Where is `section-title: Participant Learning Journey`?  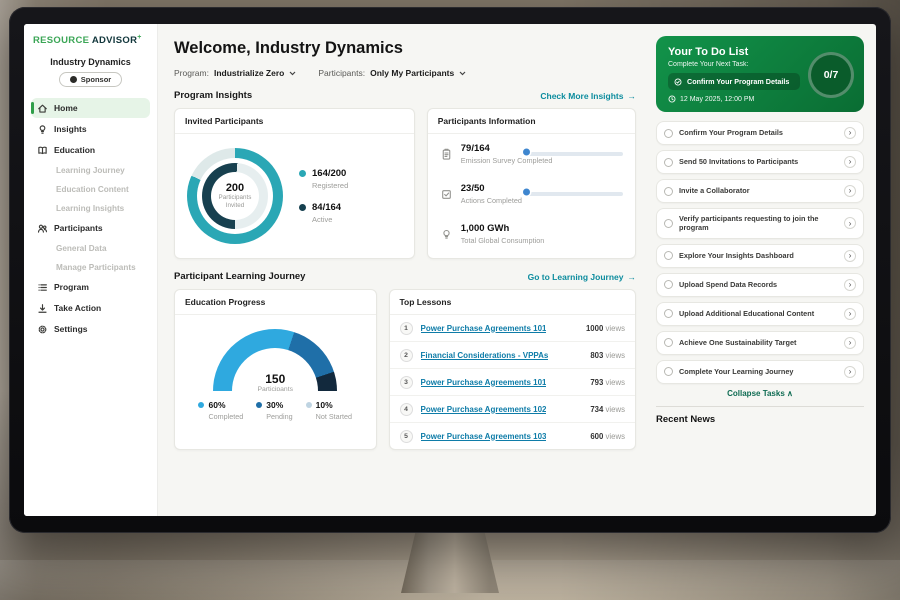 section-title: Participant Learning Journey is located at coordinates (240, 276).